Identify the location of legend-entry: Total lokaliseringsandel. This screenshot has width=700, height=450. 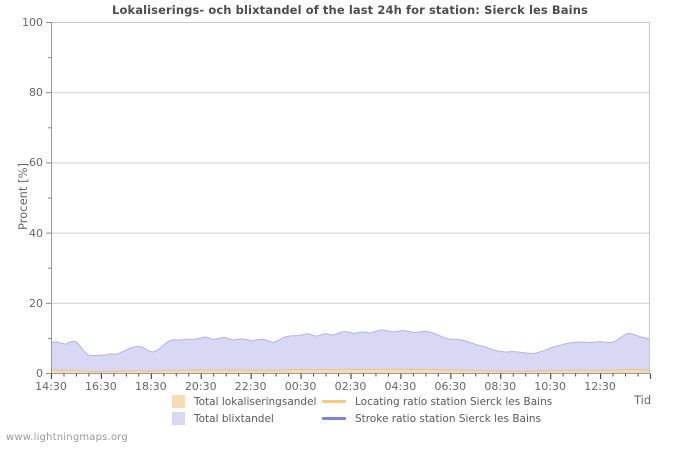
(244, 401).